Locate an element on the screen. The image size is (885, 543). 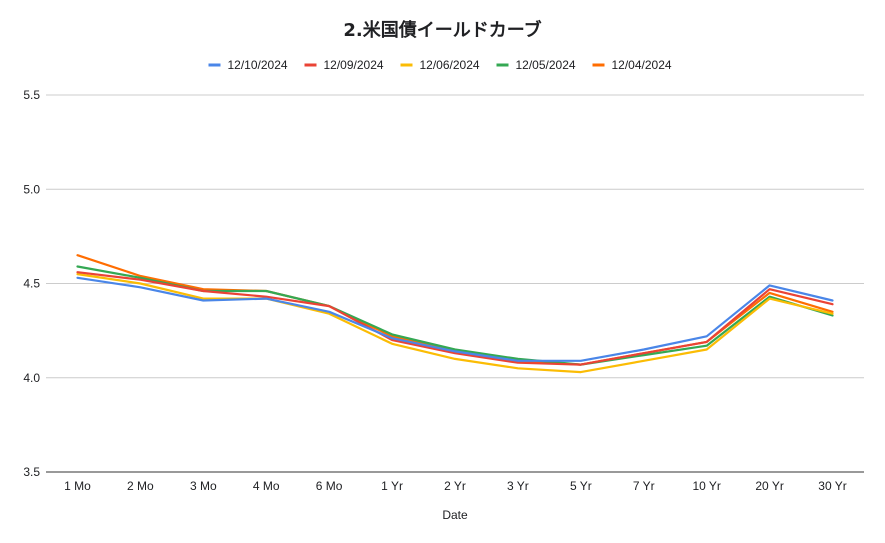
x-tick-label: 20 Yr is located at coordinates (769, 486).